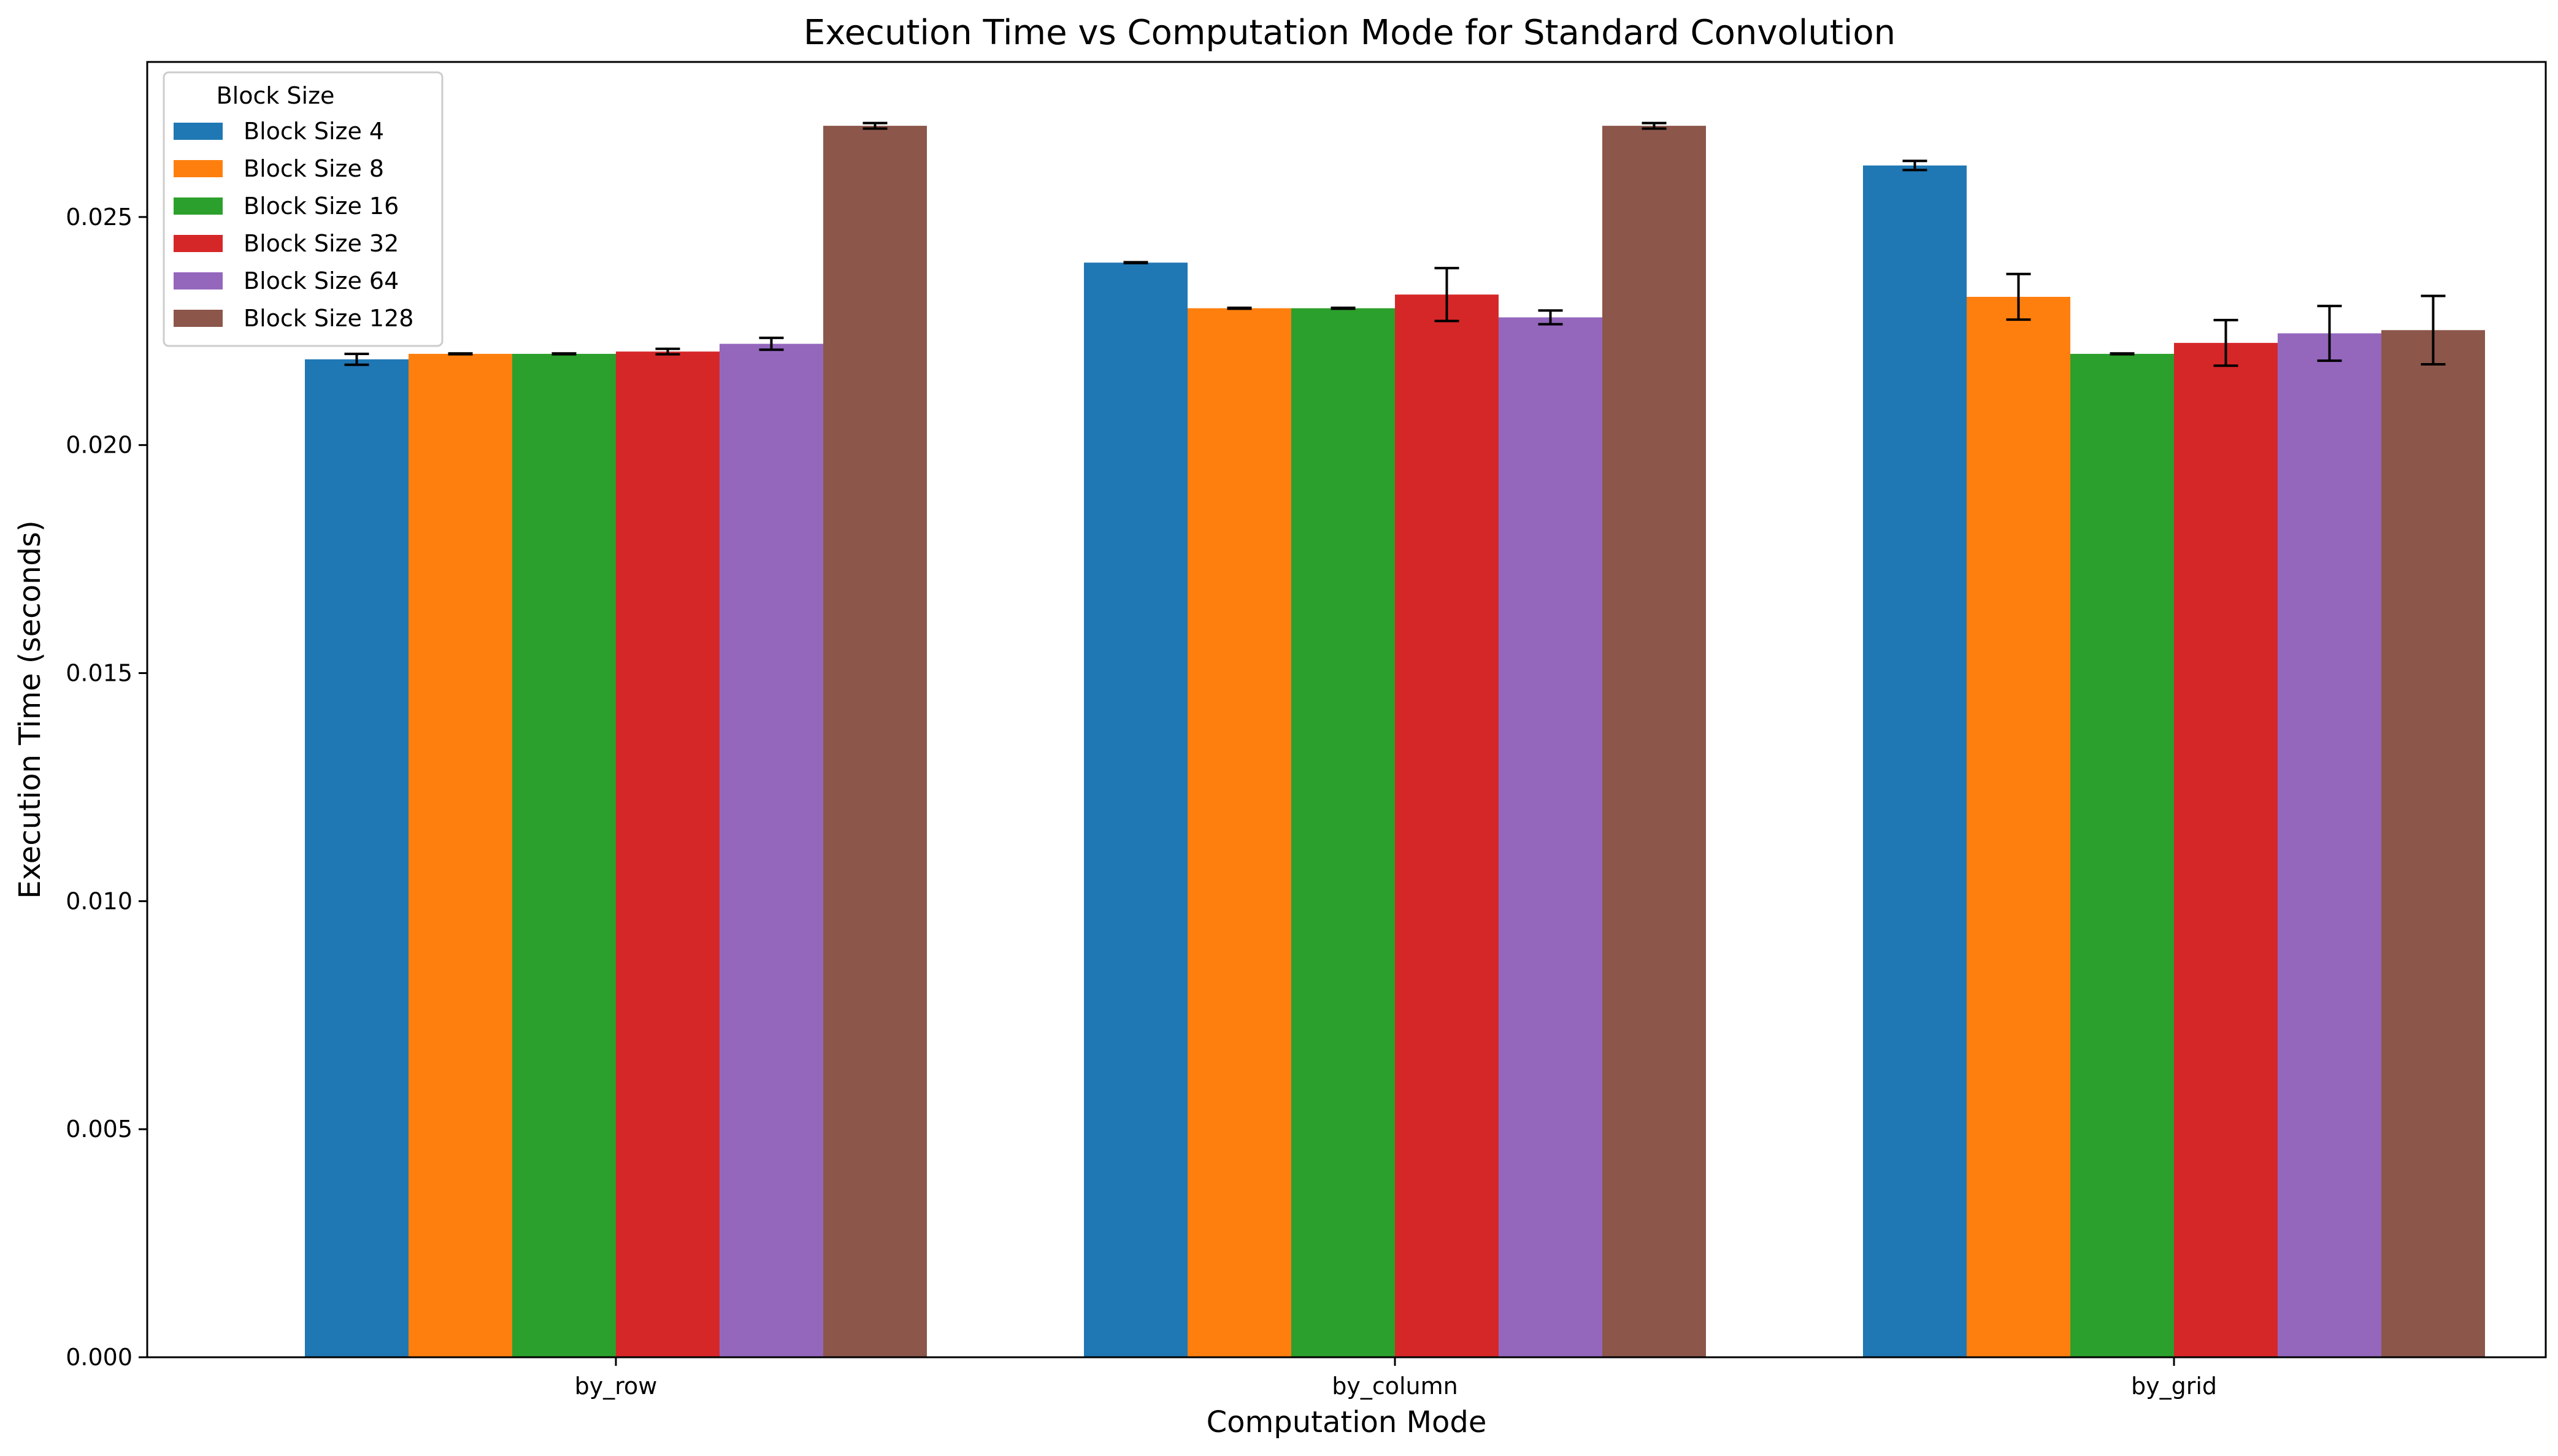 The image size is (2558, 1456). I want to click on y-axis-label: Execution Time (seconds), so click(30, 709).